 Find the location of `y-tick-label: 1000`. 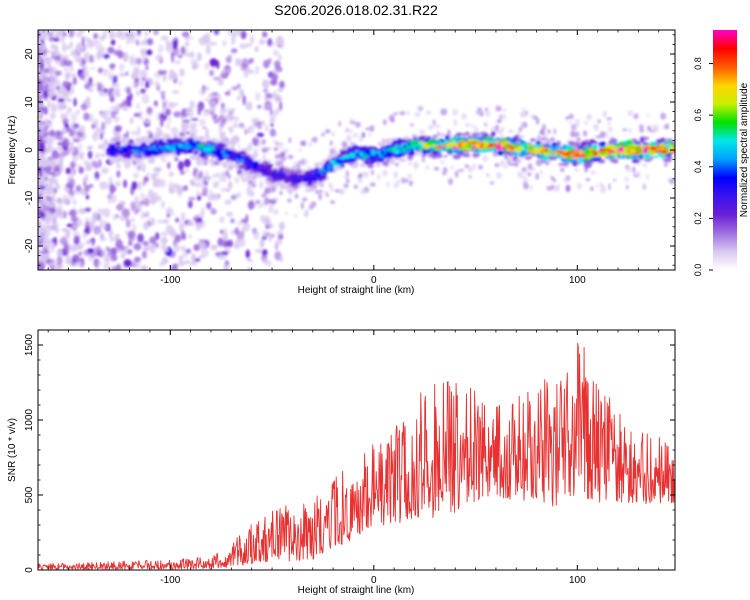

y-tick-label: 1000 is located at coordinates (29, 419).